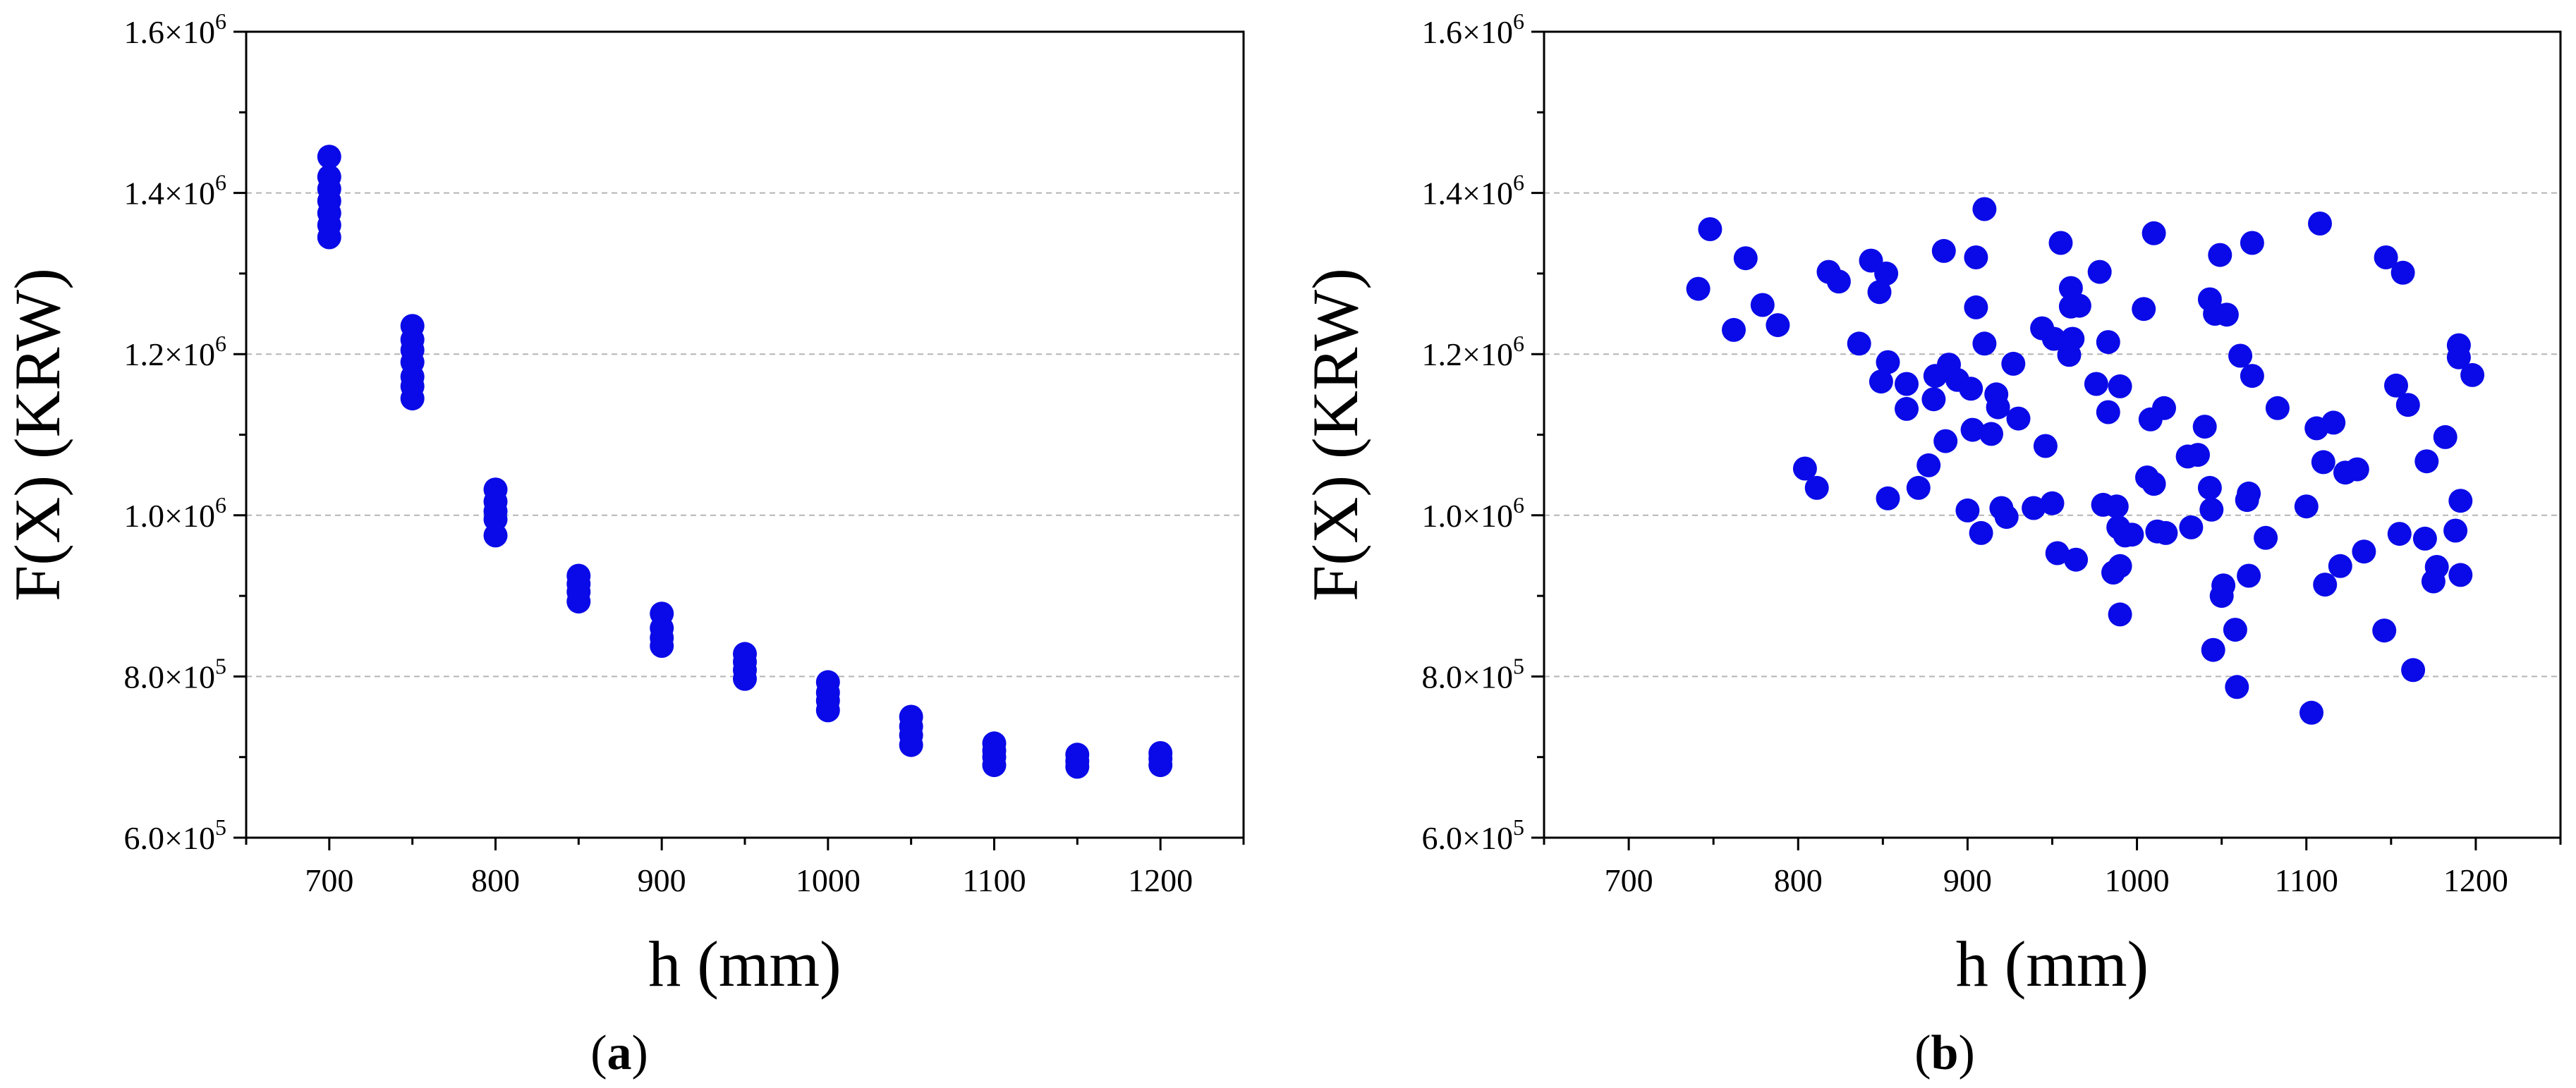 The width and height of the screenshot is (2576, 1088). What do you see at coordinates (1473, 351) in the screenshot?
I see `y-tick-label-b-3: 1.2×10⁶` at bounding box center [1473, 351].